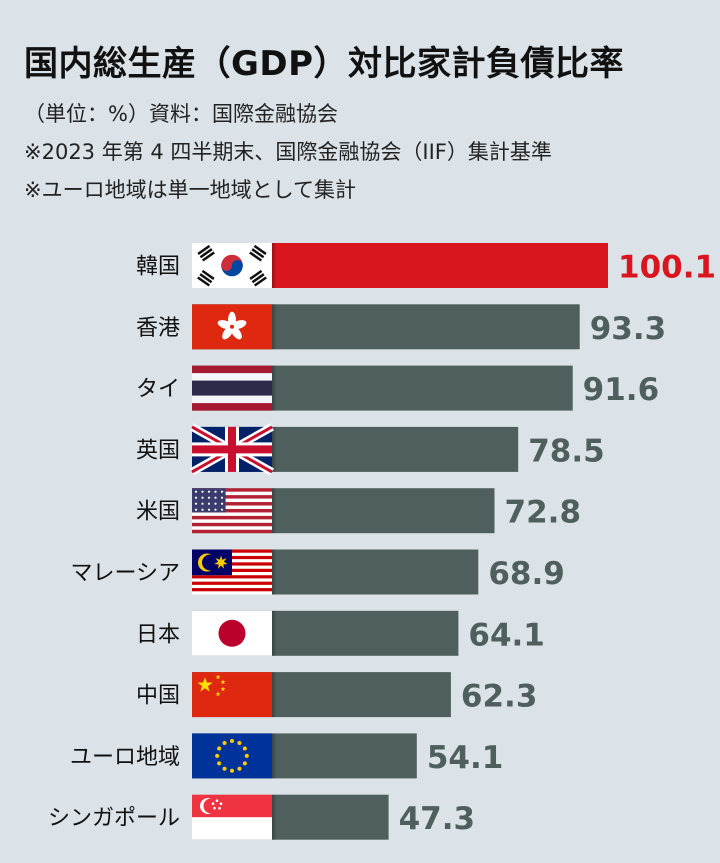 The width and height of the screenshot is (720, 863). Describe the element at coordinates (628, 329) in the screenshot. I see `value-label-1: 93.3` at that location.